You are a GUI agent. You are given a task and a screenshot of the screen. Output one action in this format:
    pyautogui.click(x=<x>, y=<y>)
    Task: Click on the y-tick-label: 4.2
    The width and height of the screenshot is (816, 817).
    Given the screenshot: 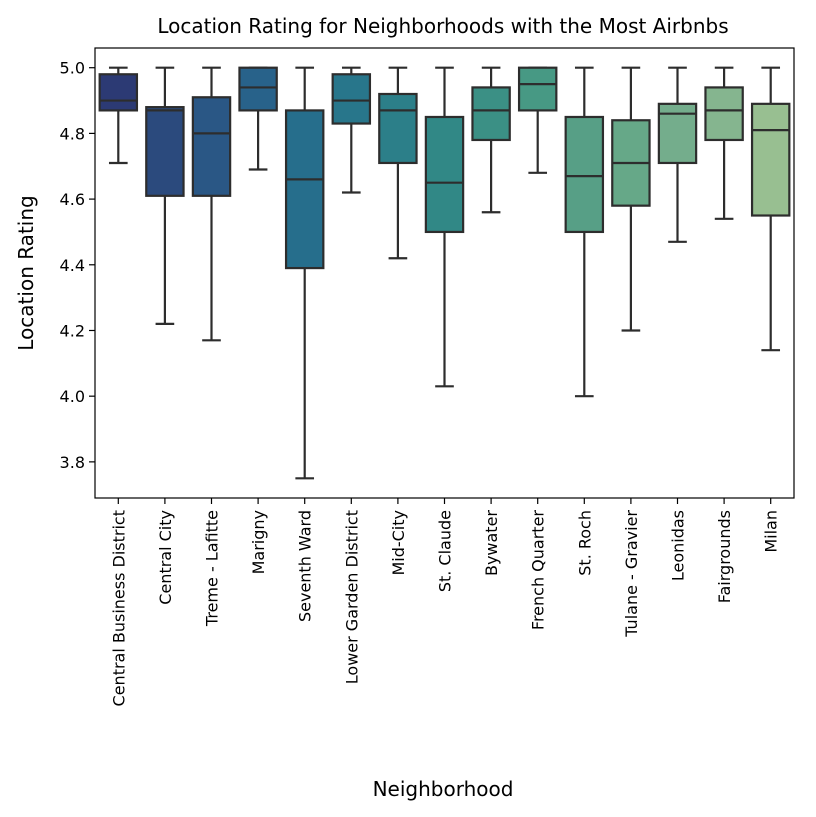 What is the action you would take?
    pyautogui.click(x=72, y=330)
    